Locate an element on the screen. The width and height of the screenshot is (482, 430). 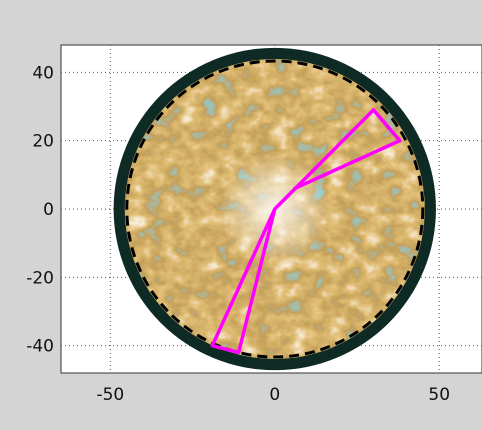
x-tick-label: -50 is located at coordinates (110, 395).